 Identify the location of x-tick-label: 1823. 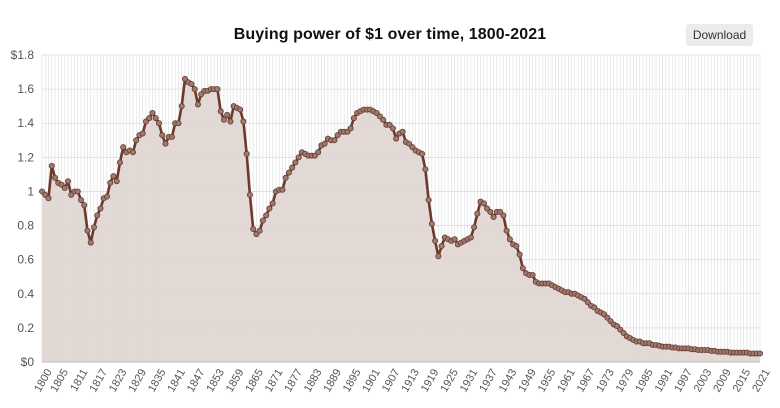
(118, 380).